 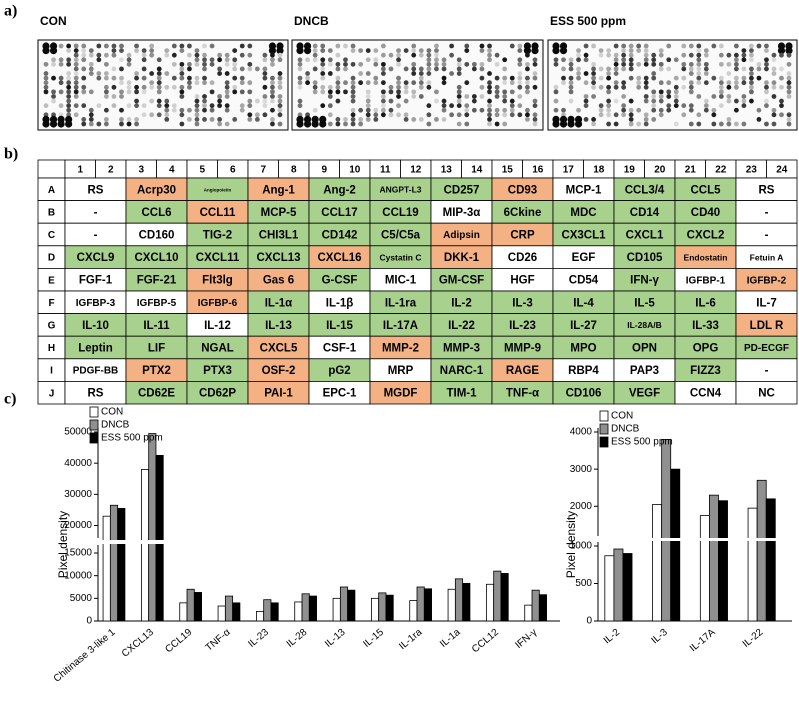 What do you see at coordinates (78, 575) in the screenshot?
I see `y-tick-label: 10000` at bounding box center [78, 575].